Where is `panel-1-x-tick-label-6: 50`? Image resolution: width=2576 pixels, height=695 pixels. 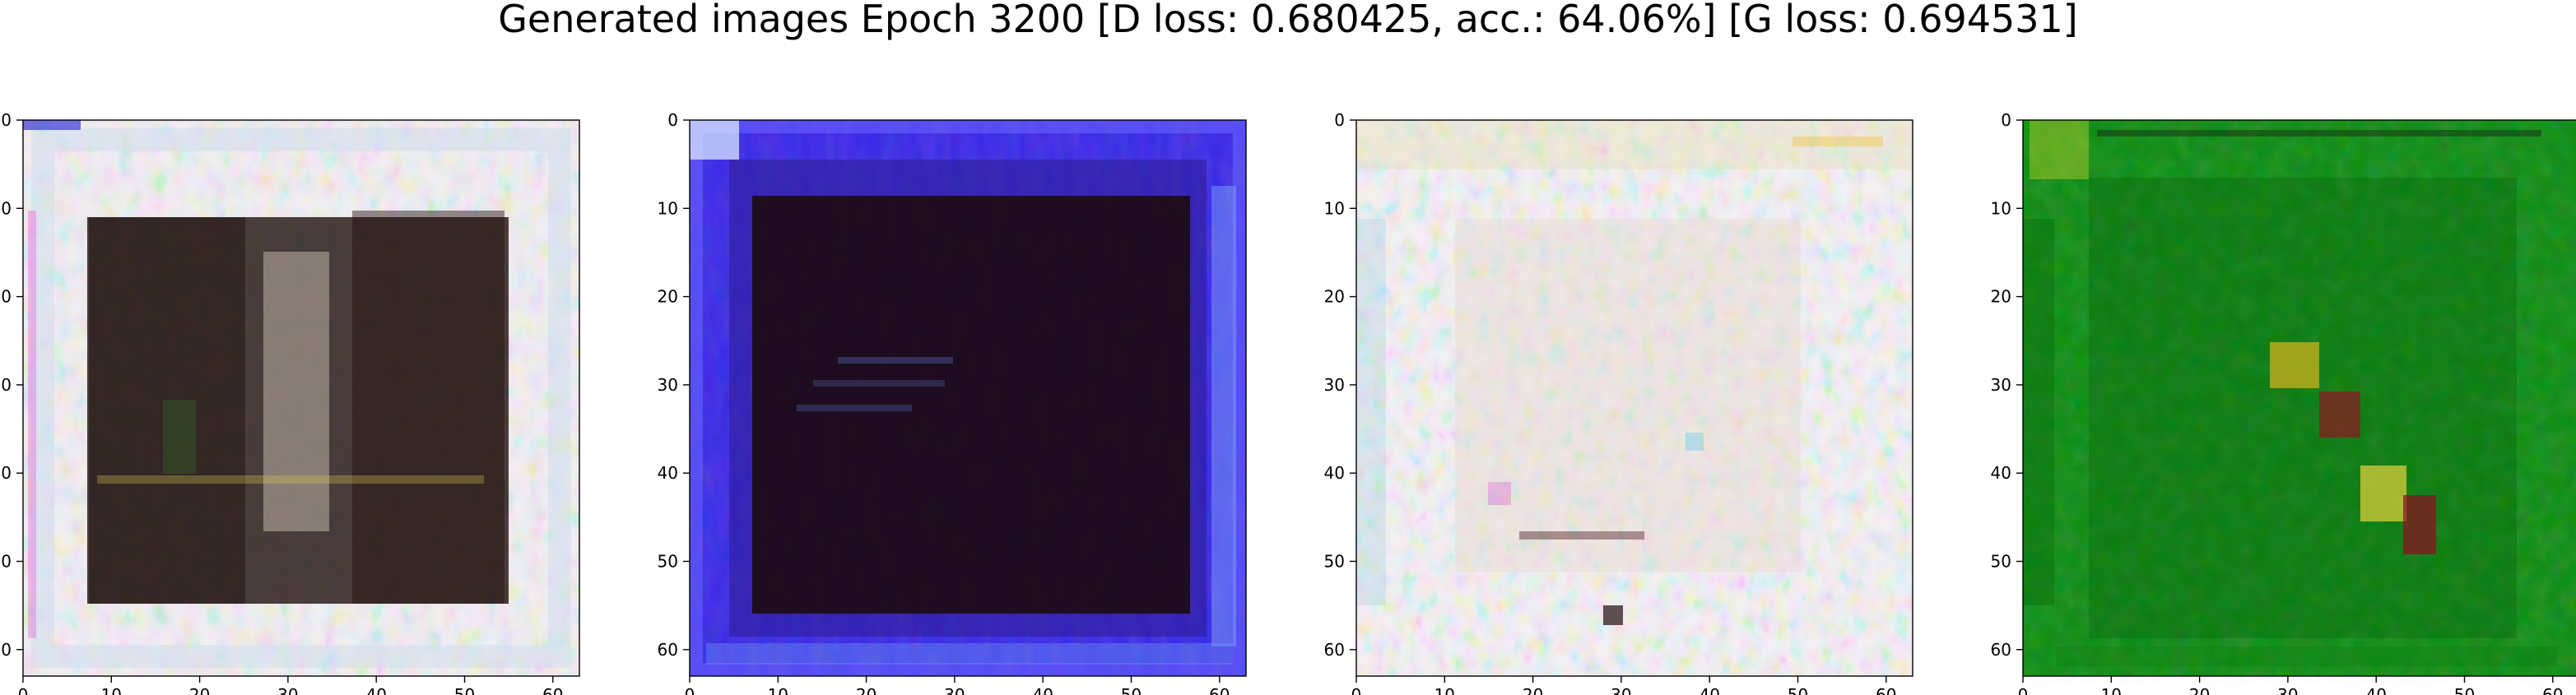 panel-1-x-tick-label-6: 50 is located at coordinates (464, 690).